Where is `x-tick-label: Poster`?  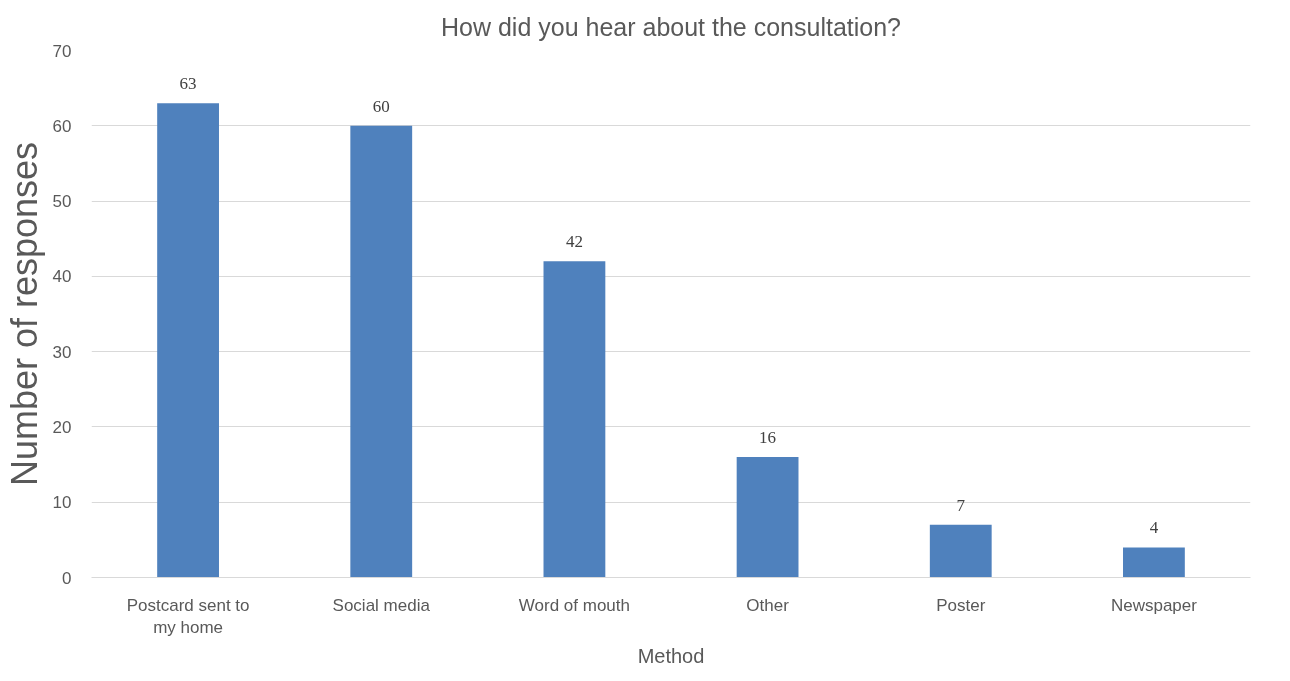 x-tick-label: Poster is located at coordinates (961, 605).